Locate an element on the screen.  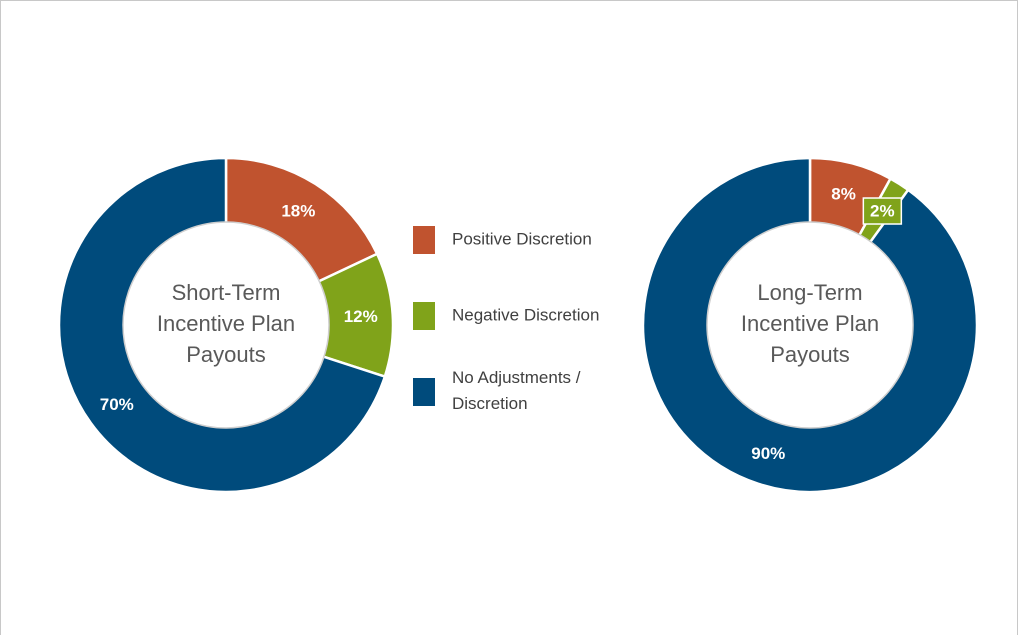
data-label: 90% is located at coordinates (768, 453).